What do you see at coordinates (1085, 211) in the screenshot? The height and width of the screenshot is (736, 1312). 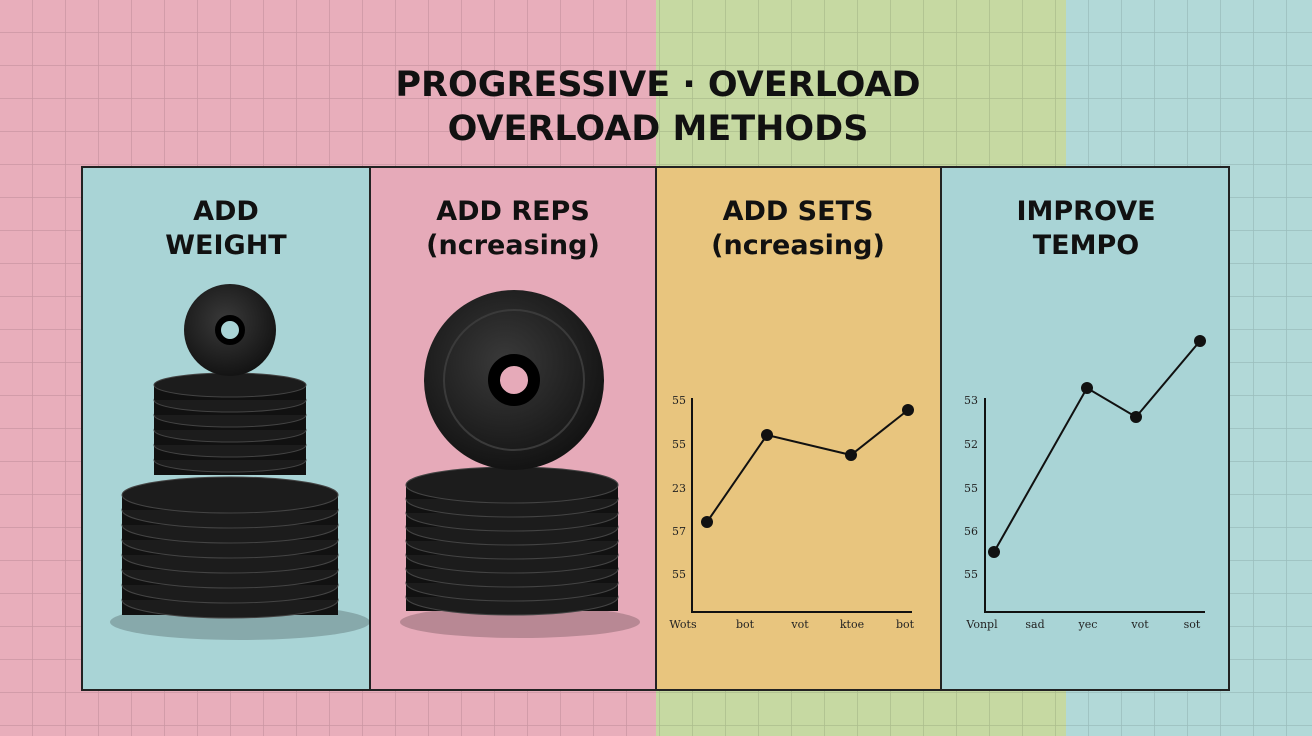 I see `panel-heading: IMPROVE` at bounding box center [1085, 211].